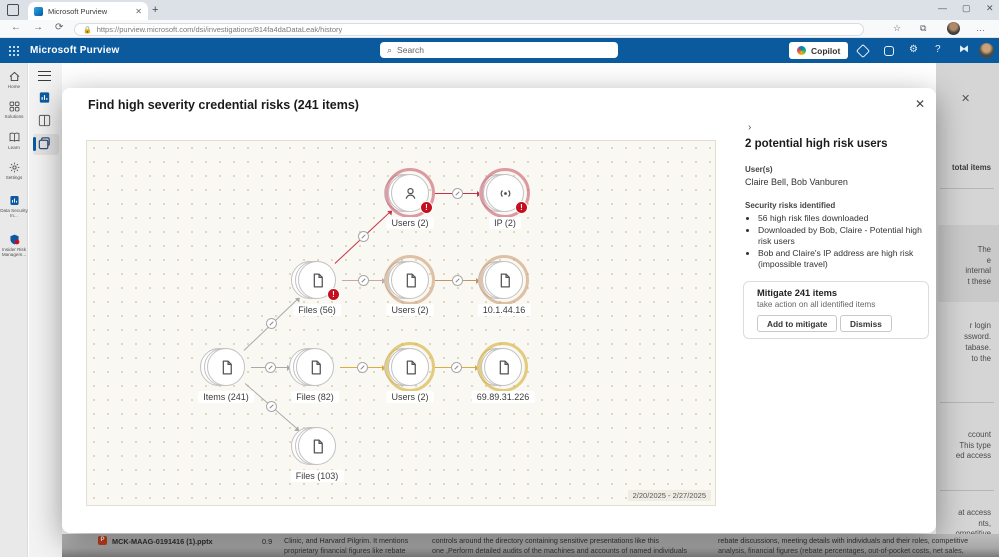 Image resolution: width=999 pixels, height=557 pixels. What do you see at coordinates (87, 30) in the screenshot?
I see `lock-icon: 🔒` at bounding box center [87, 30].